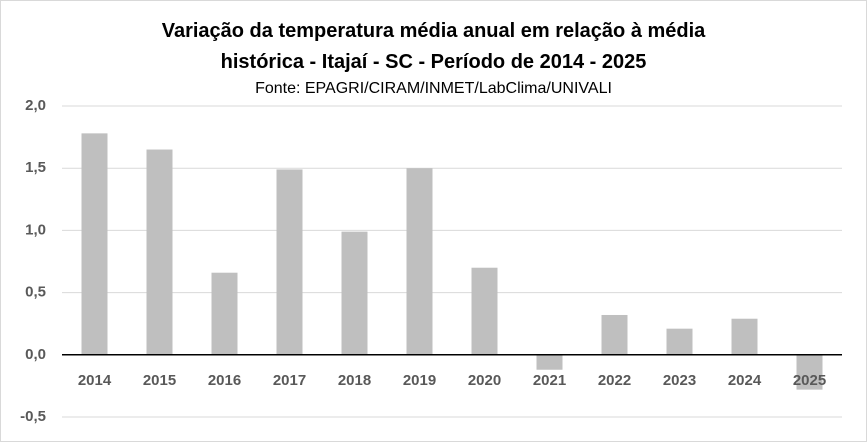 This screenshot has height=442, width=867. I want to click on x-tick-label: 2015, so click(159, 380).